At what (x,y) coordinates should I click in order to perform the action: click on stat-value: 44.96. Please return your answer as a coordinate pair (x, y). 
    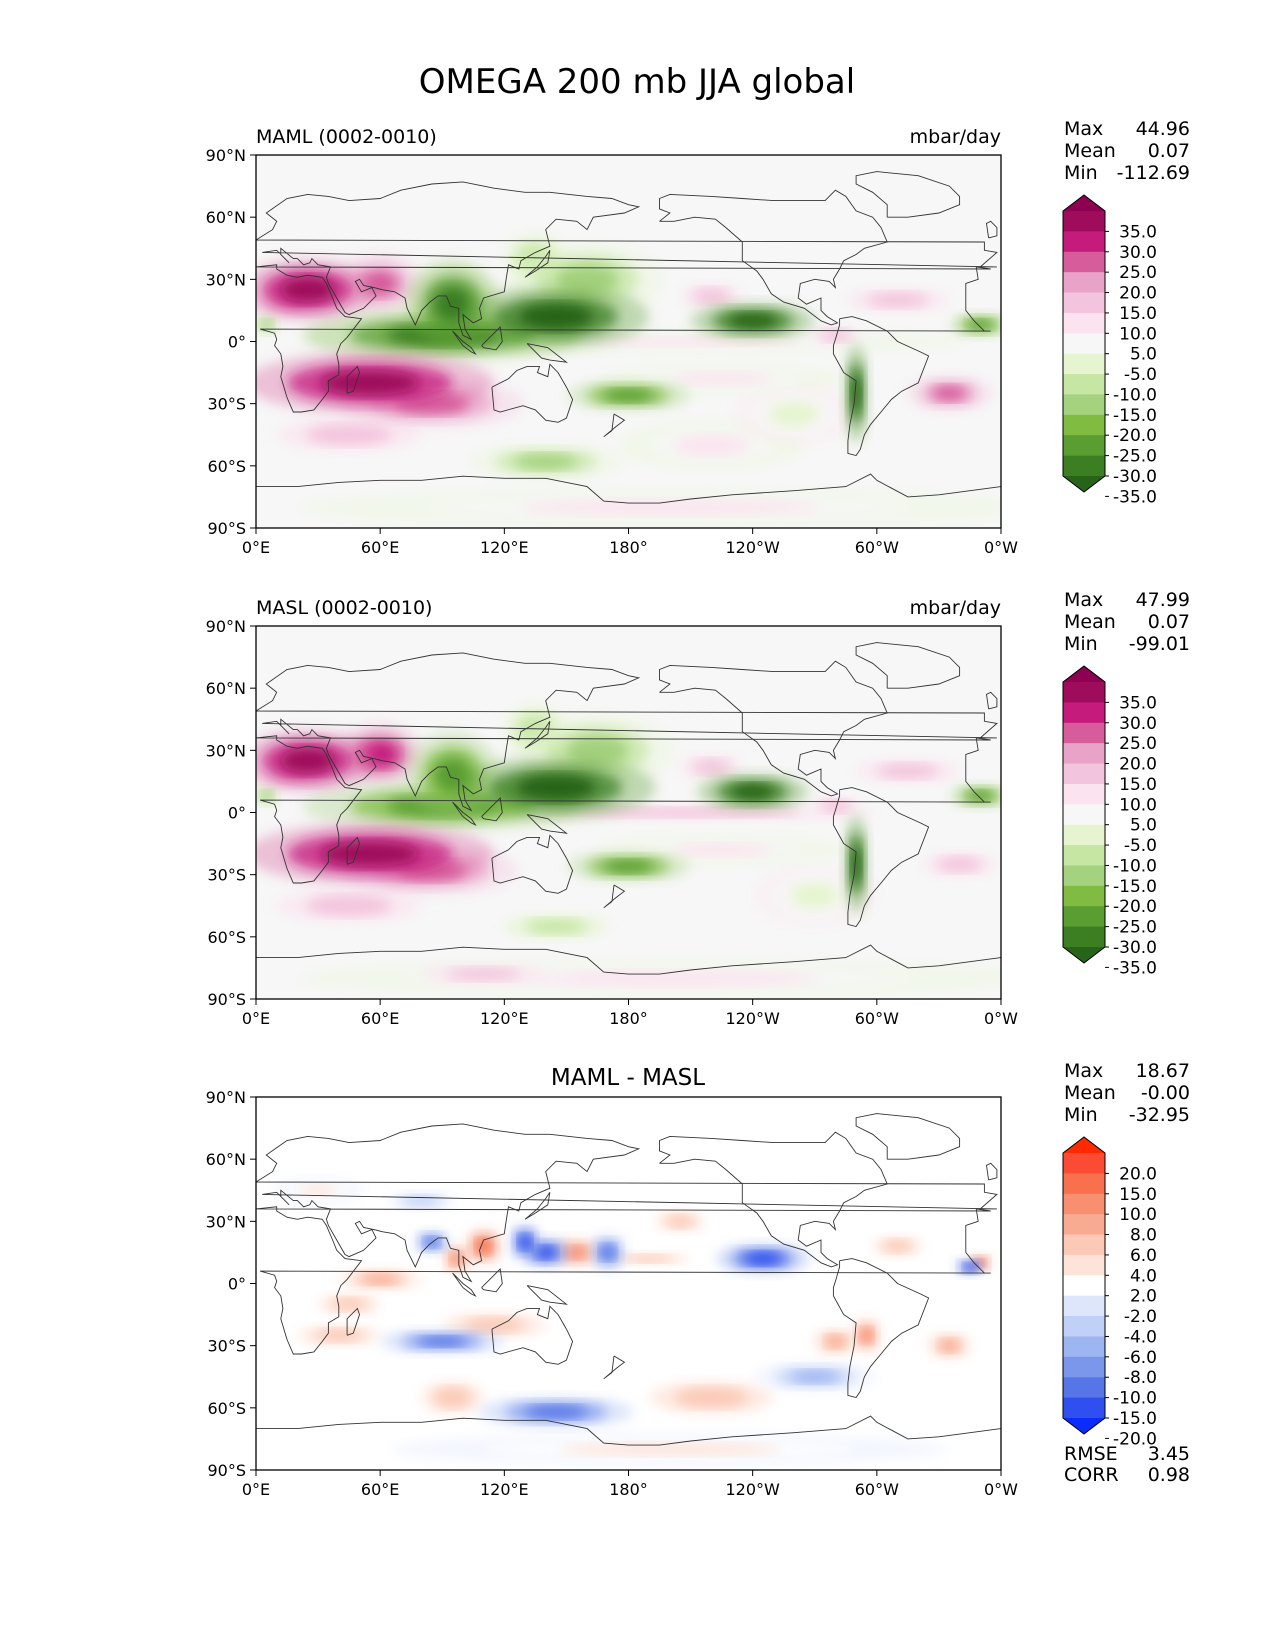
    Looking at the image, I should click on (1163, 129).